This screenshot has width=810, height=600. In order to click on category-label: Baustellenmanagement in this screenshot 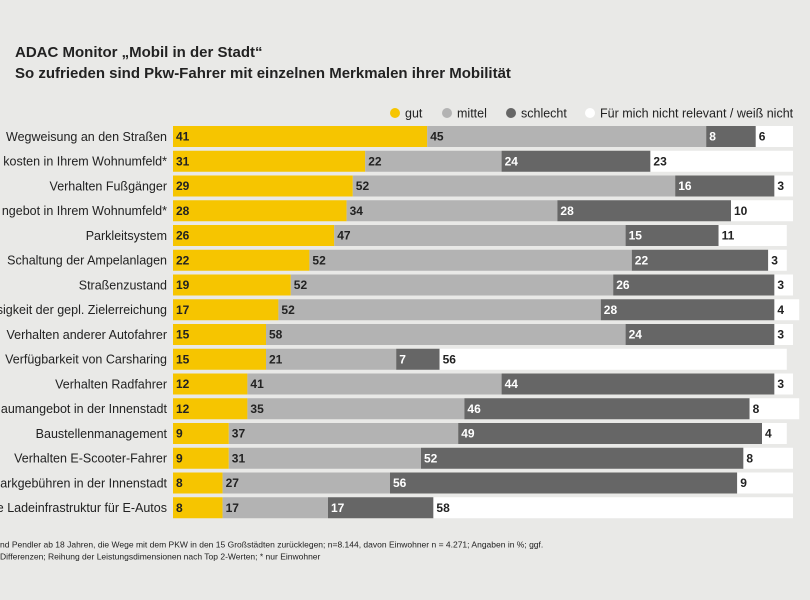, I will do `click(102, 434)`.